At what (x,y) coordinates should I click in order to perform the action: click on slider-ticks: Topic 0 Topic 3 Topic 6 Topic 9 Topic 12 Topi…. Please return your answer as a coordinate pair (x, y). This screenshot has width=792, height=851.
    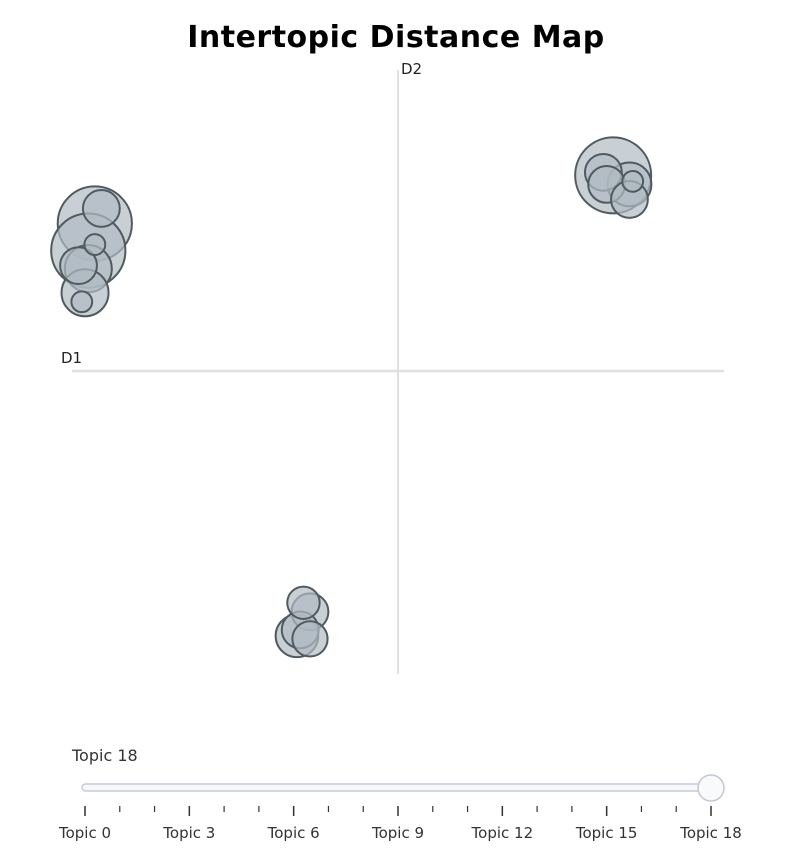
    Looking at the image, I should click on (400, 824).